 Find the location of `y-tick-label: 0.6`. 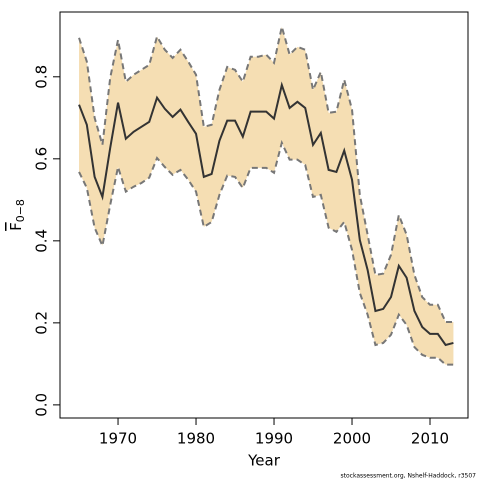

y-tick-label: 0.6 is located at coordinates (42, 159).